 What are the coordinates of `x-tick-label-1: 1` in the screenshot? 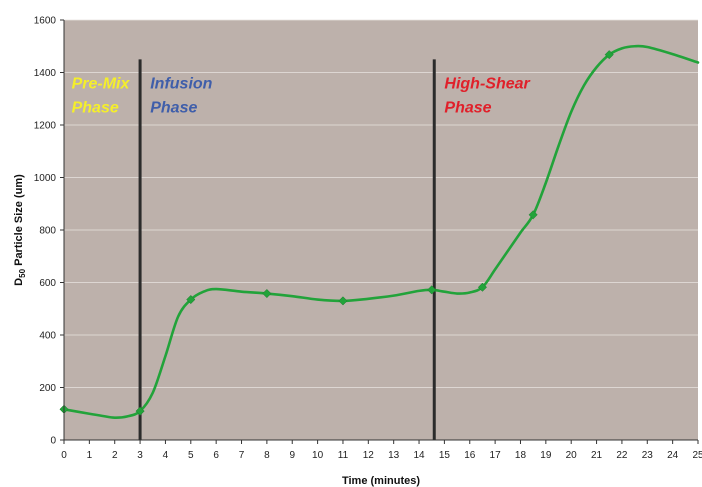 It's located at (90, 455).